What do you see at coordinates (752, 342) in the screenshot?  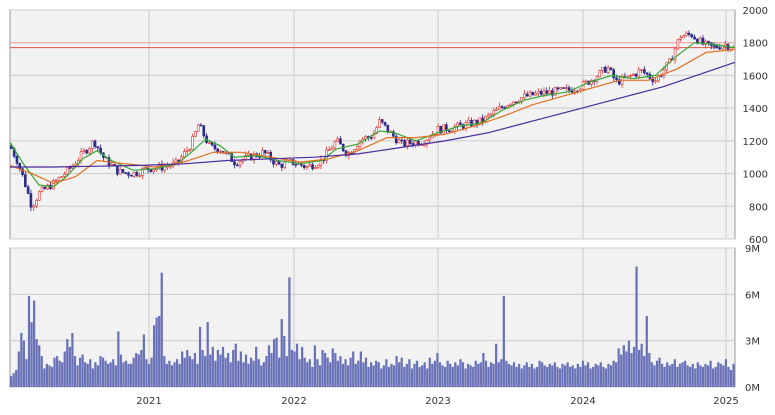 I see `volume-y-tick-label: 3M` at bounding box center [752, 342].